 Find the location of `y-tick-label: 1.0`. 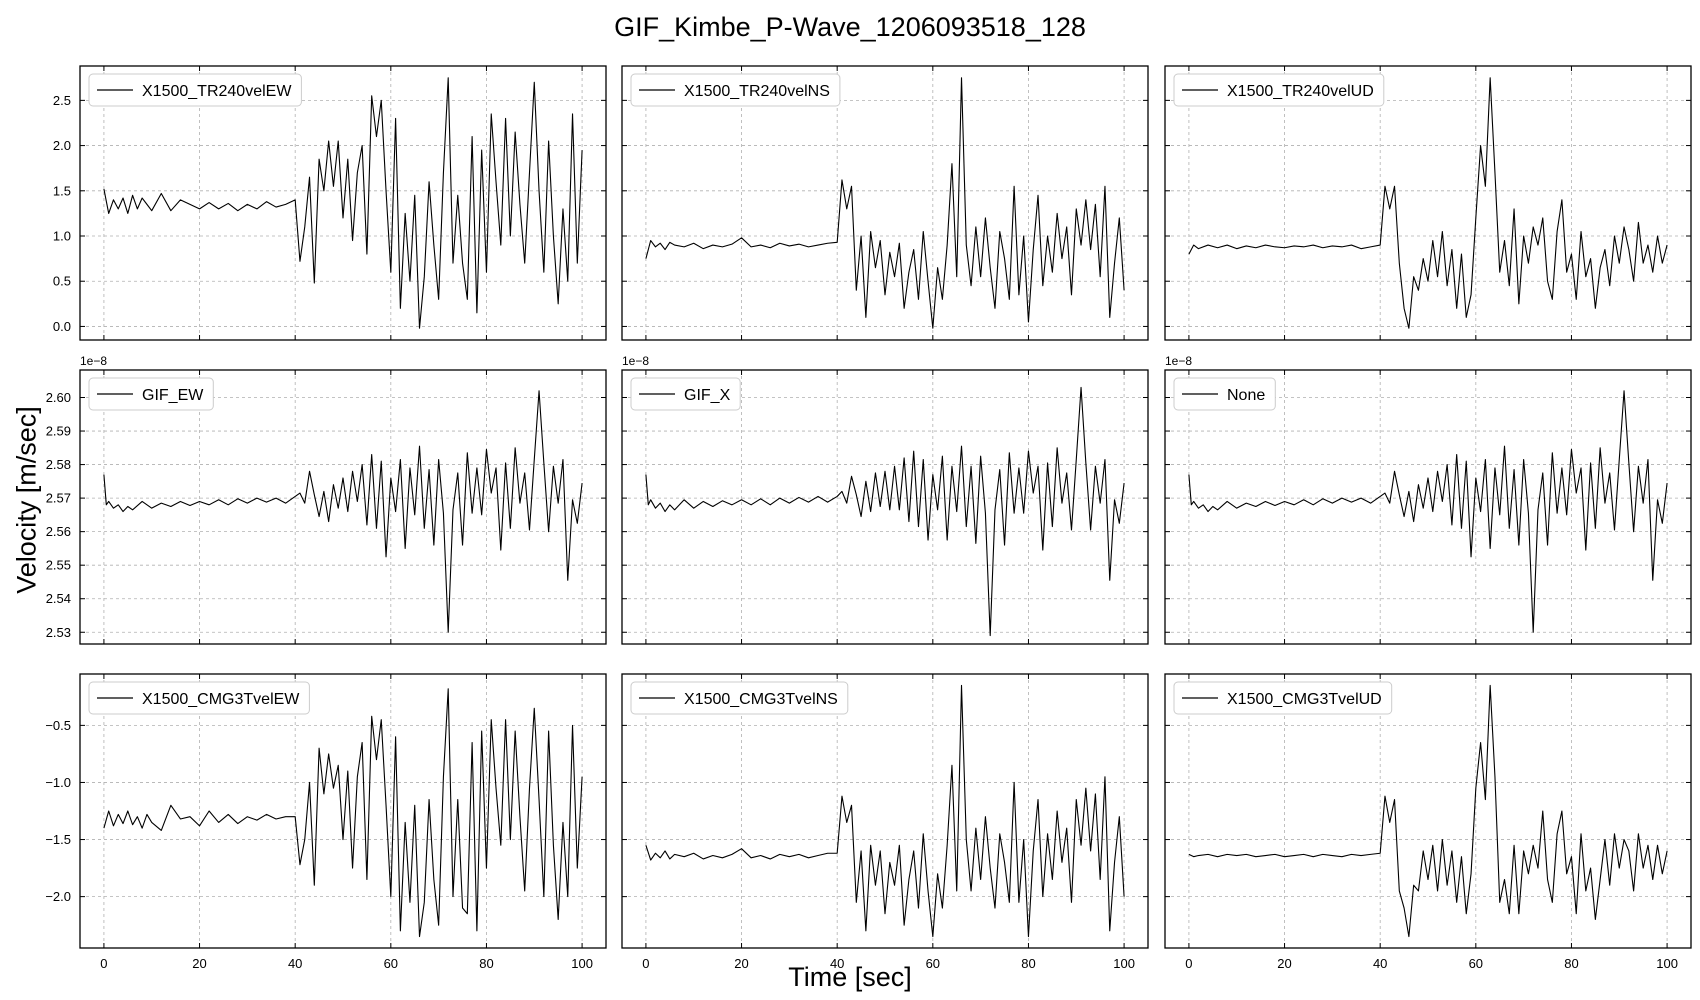

y-tick-label: 1.0 is located at coordinates (62, 236).